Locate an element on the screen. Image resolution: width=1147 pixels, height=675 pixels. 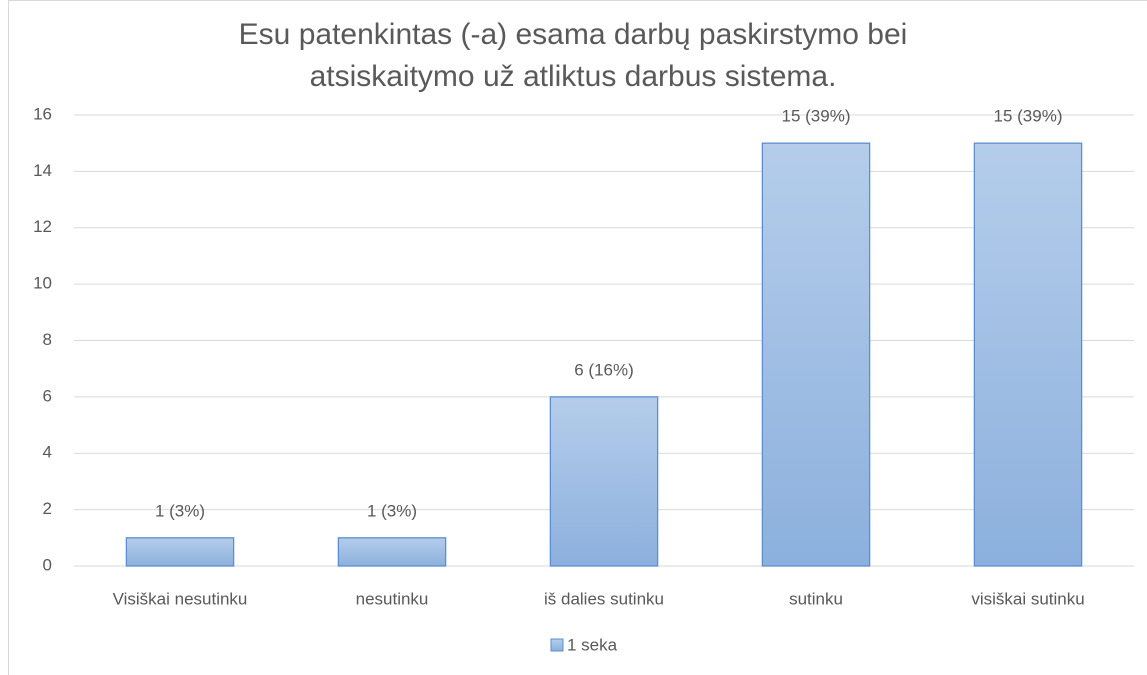
x-tick-label: Visiškai nesutinku is located at coordinates (180, 598).